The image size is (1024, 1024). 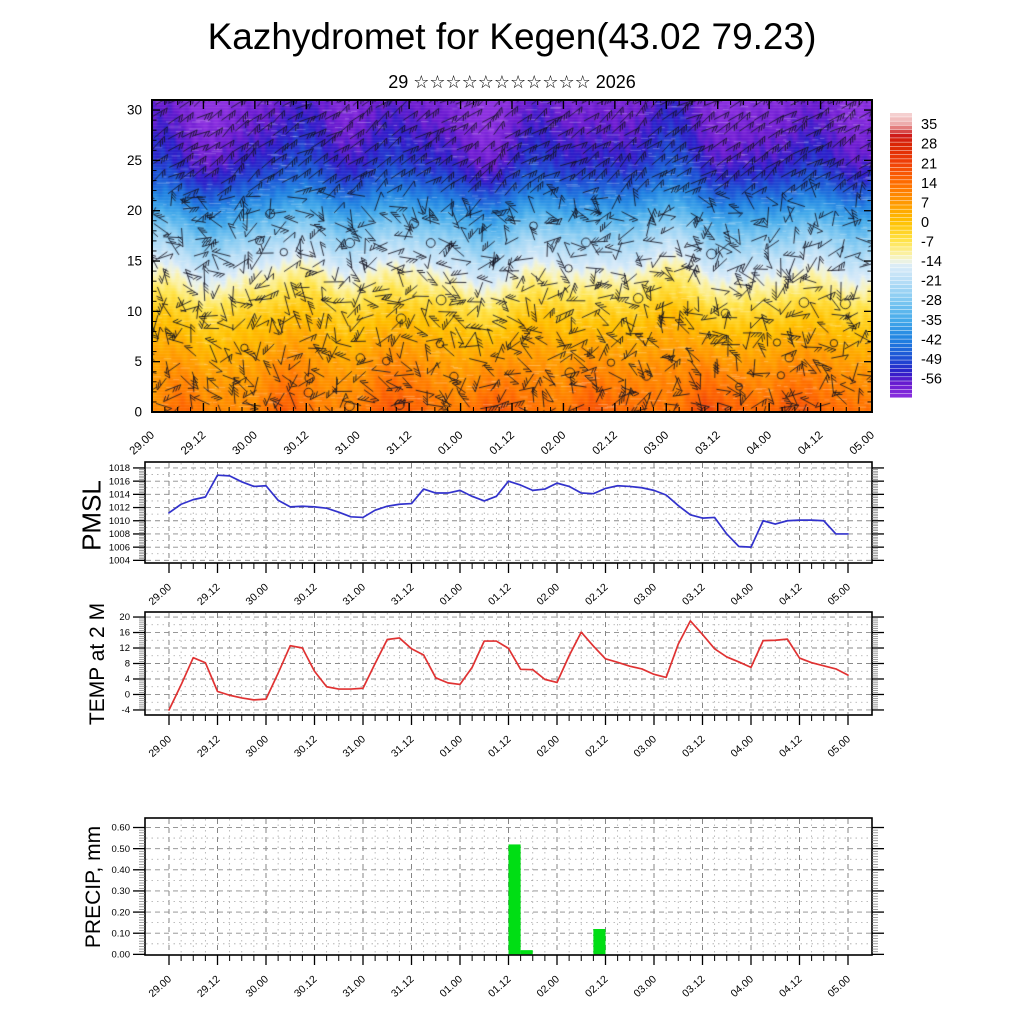 I want to click on svg-text: 12, so click(x=124, y=648).